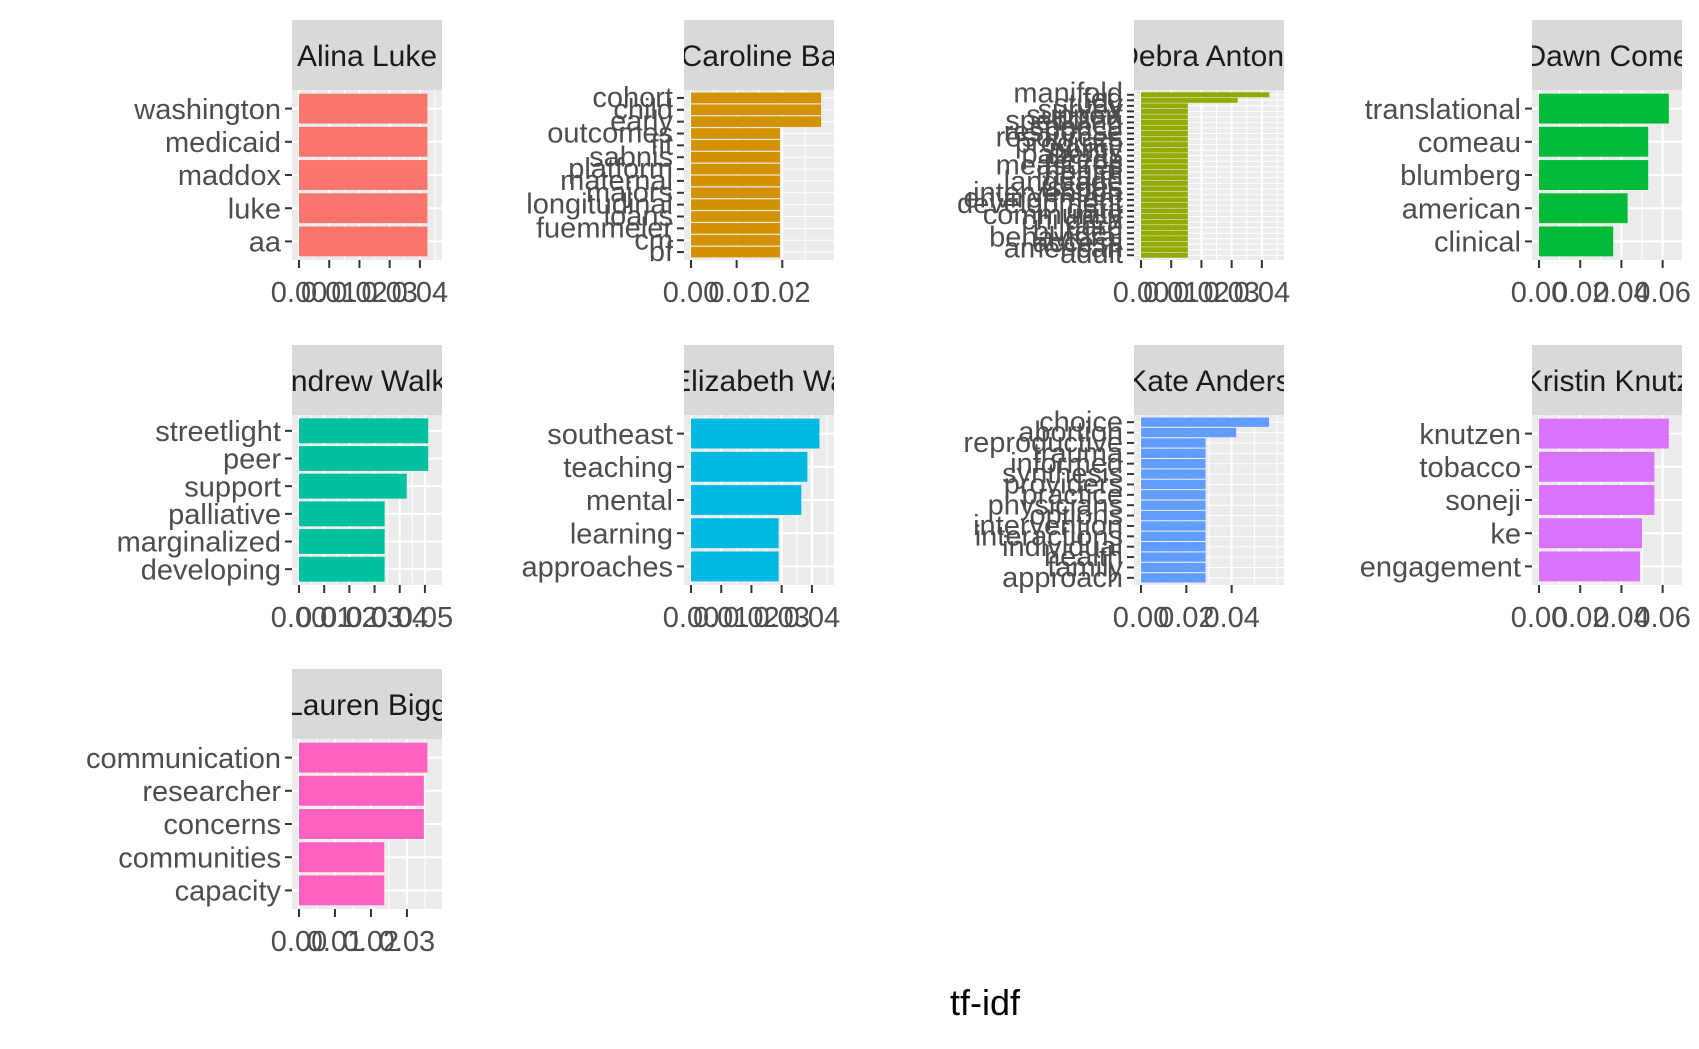 The image size is (1699, 1049). I want to click on bar-luke: luke: 0.0425, so click(363, 208).